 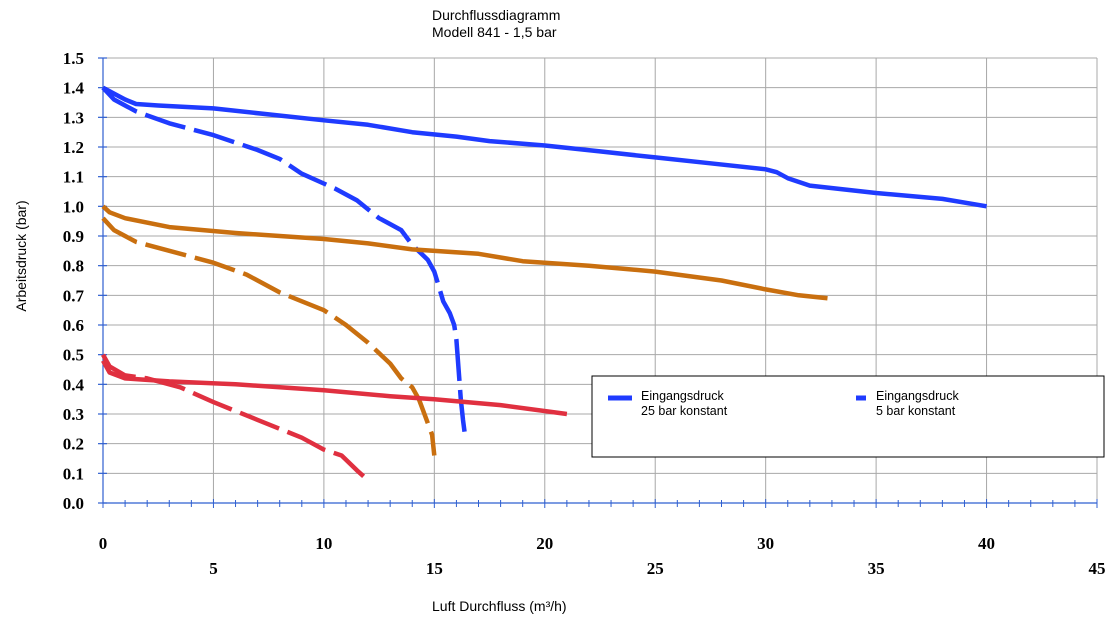 I want to click on x-tick-label: 25, so click(x=655, y=568).